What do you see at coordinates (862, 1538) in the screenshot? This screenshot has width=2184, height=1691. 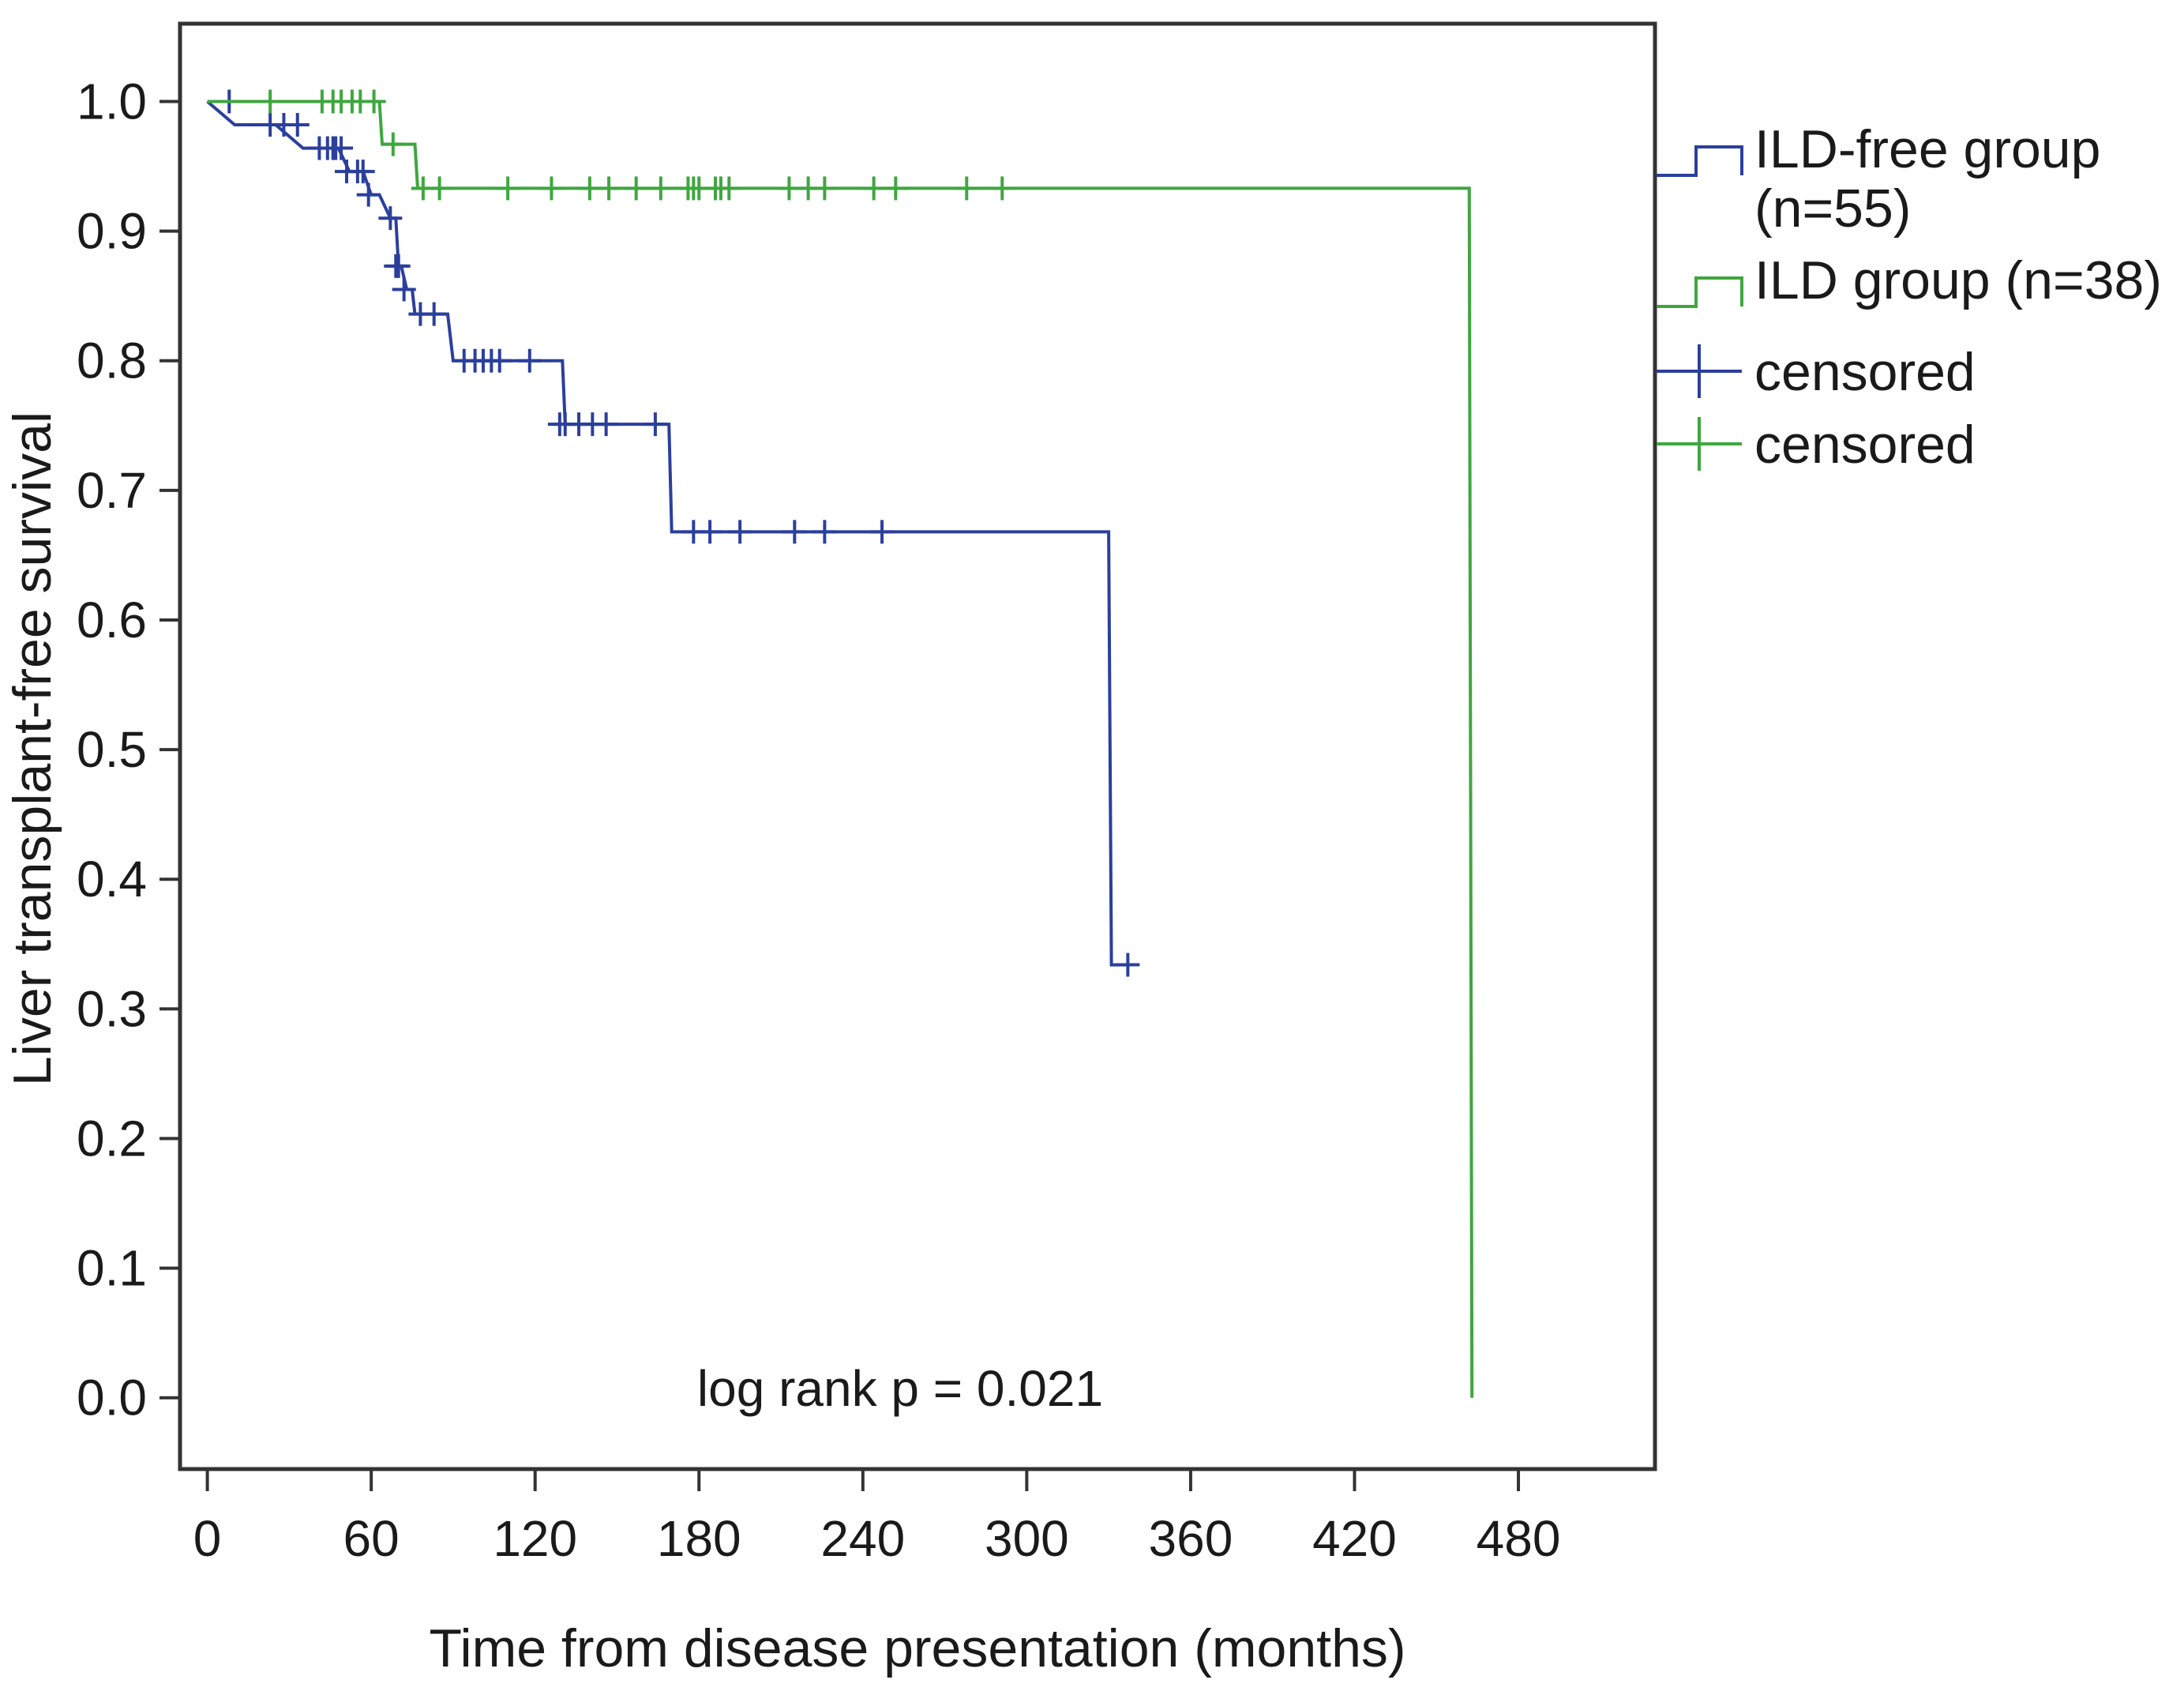 I see `x-tick-label: 240` at bounding box center [862, 1538].